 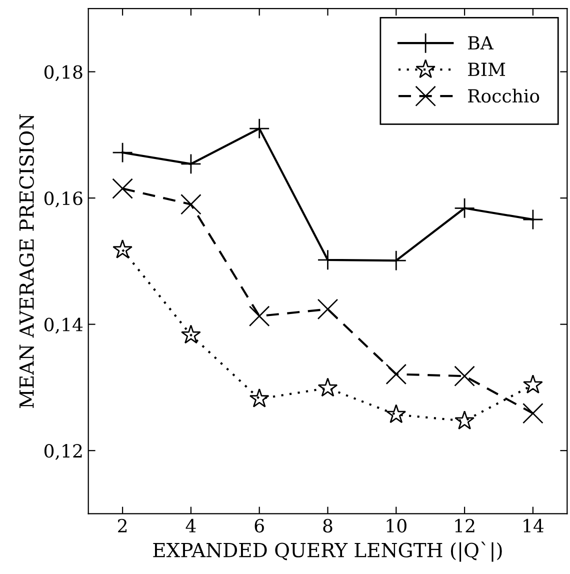 What do you see at coordinates (63, 326) in the screenshot?
I see `y-tick-label: 0,14` at bounding box center [63, 326].